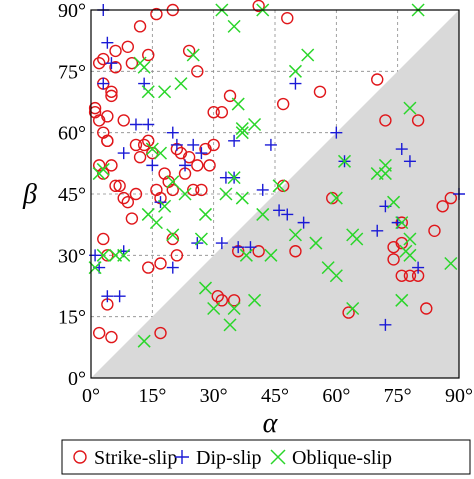 Image resolution: width=474 pixels, height=479 pixels. I want to click on legend: Strike-slip Dip-slip Oblique-slip, so click(266, 457).